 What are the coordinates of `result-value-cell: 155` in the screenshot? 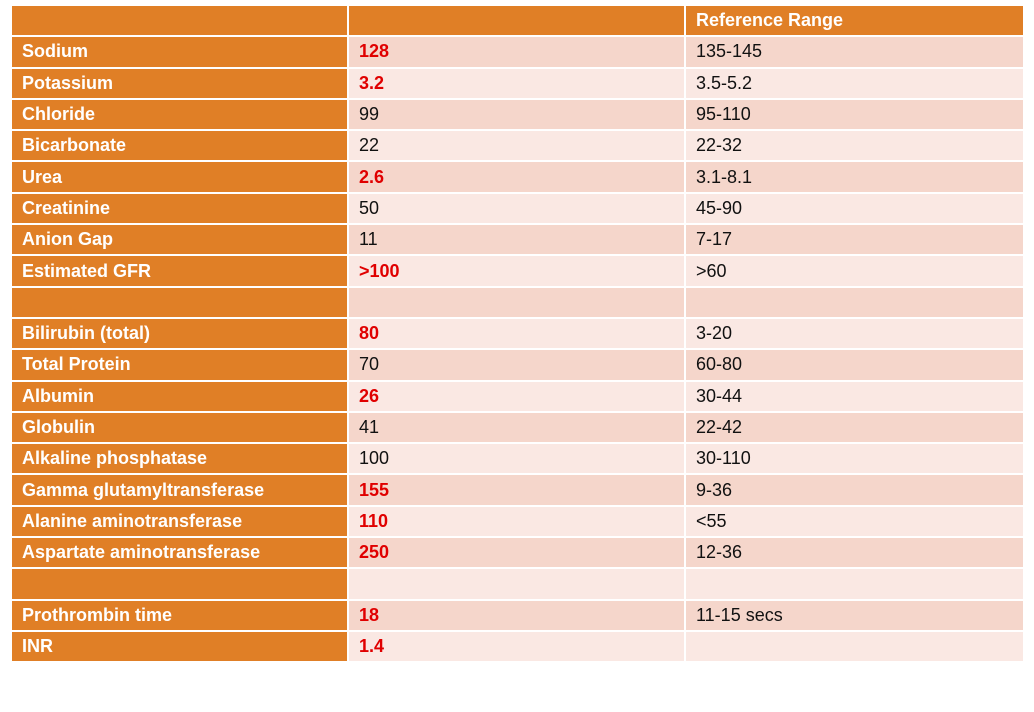 It's located at (516, 490).